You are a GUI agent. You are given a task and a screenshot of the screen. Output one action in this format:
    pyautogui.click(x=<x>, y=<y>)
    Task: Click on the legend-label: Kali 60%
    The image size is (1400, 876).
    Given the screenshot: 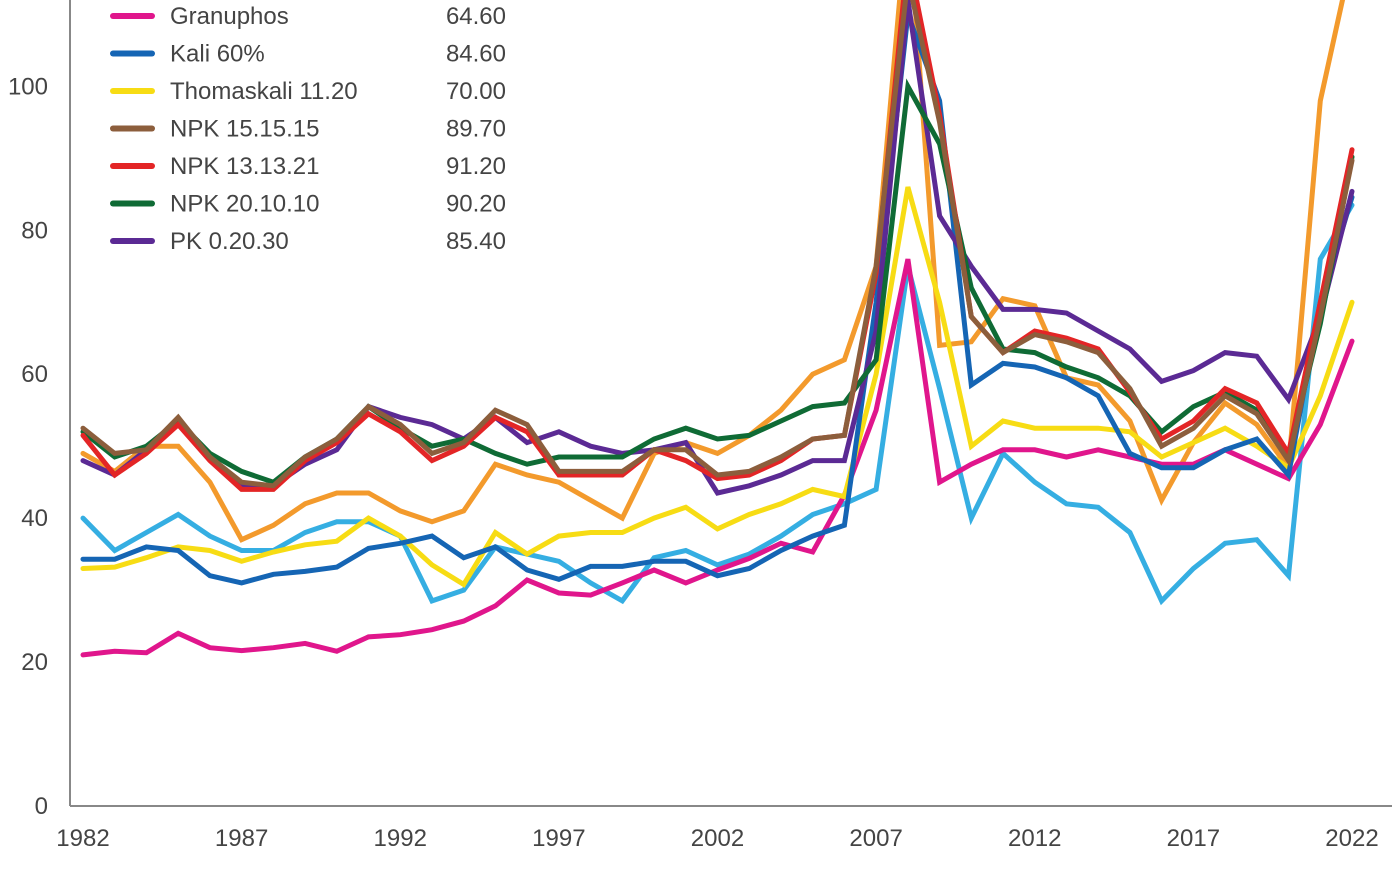 What is the action you would take?
    pyautogui.click(x=217, y=54)
    